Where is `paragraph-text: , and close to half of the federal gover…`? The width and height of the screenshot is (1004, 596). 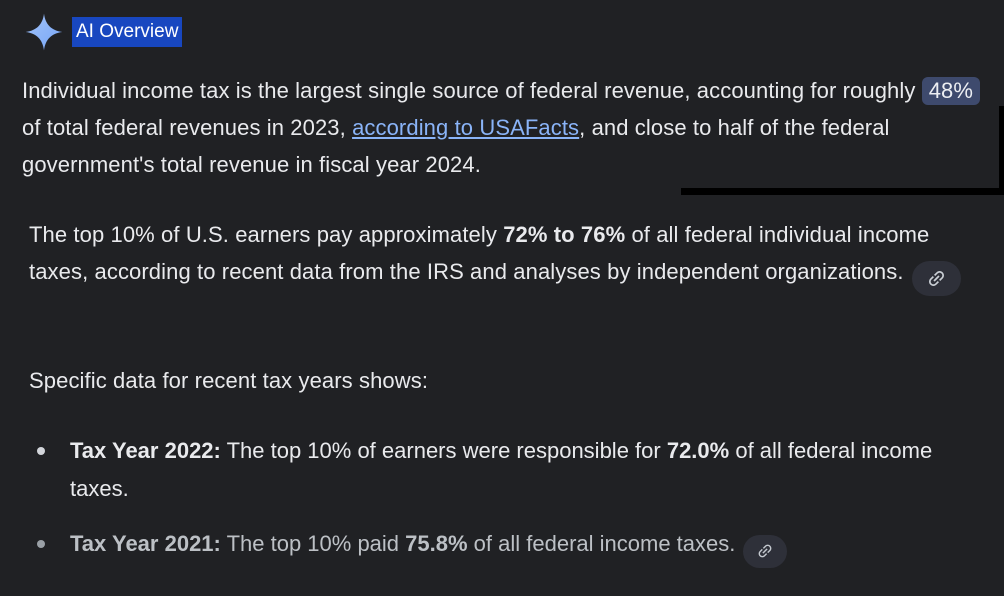
paragraph-text: , and close to half of the federal gover… is located at coordinates (456, 146).